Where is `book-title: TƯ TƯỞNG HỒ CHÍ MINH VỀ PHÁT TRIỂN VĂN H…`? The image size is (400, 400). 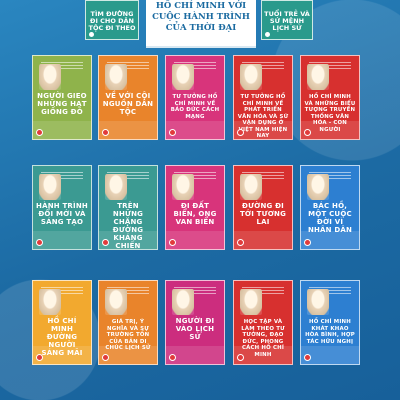 book-title: TƯ TƯỞNG HỒ CHÍ MINH VỀ PHÁT TRIỂN VĂN H… is located at coordinates (263, 116).